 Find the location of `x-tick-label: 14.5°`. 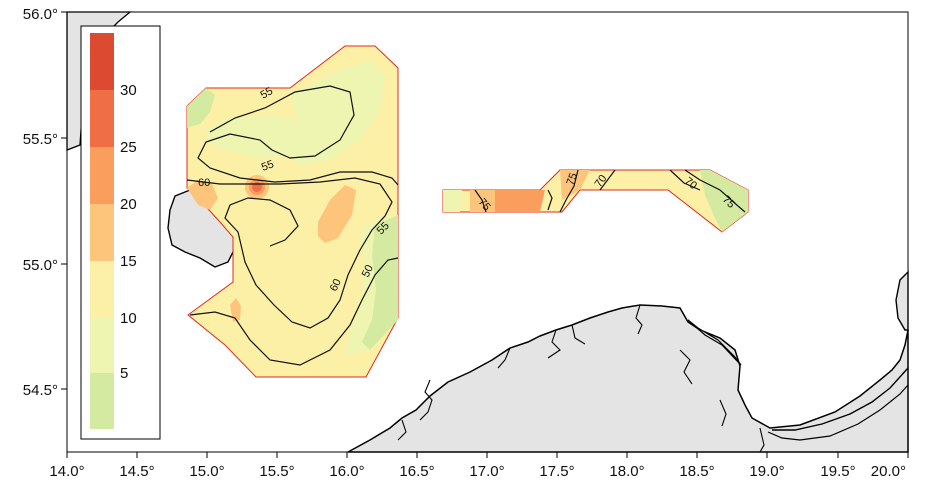

x-tick-label: 14.5° is located at coordinates (136, 471).